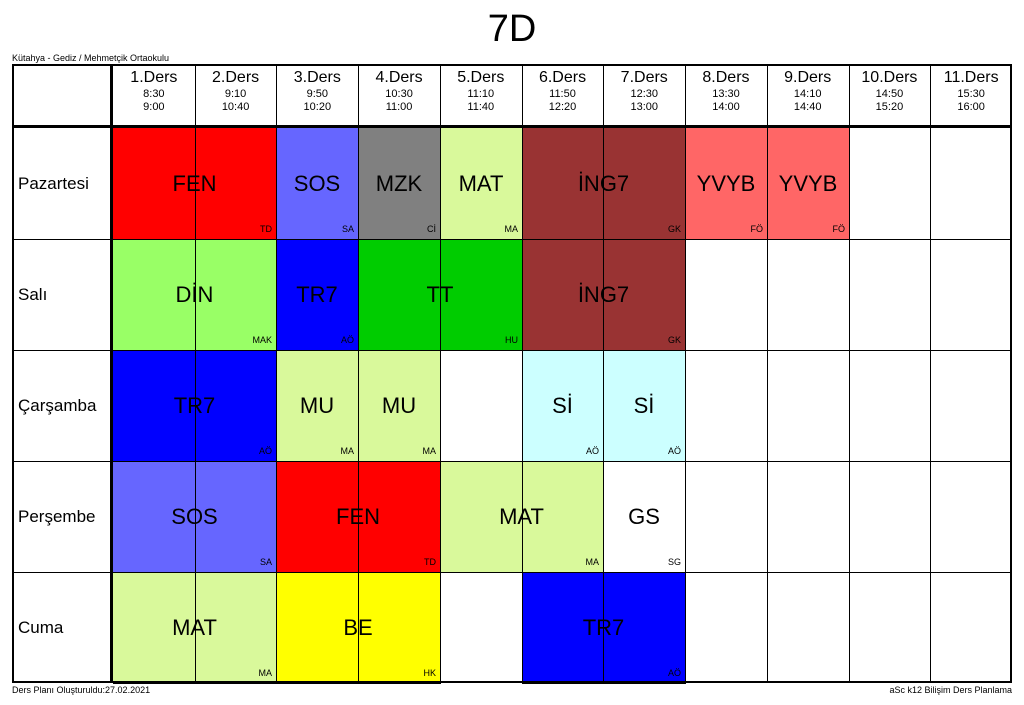  Describe the element at coordinates (440, 294) in the screenshot. I see `lesson-subject: TT` at that location.